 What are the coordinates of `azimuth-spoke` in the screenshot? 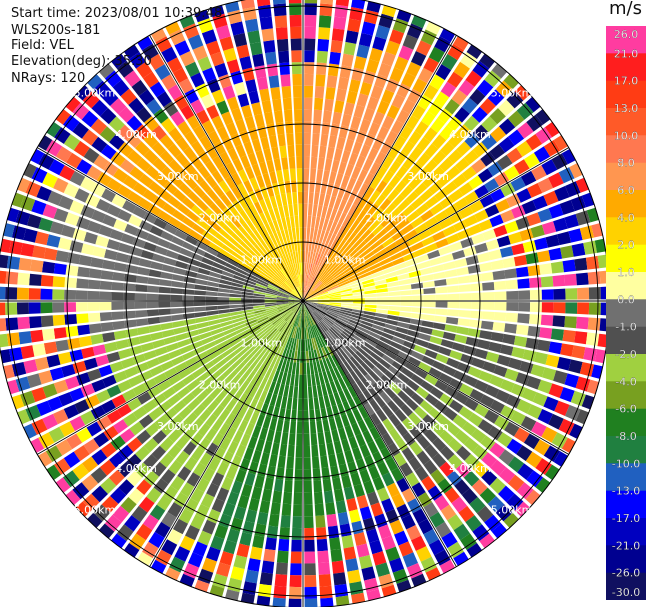 It's located at (379, 433).